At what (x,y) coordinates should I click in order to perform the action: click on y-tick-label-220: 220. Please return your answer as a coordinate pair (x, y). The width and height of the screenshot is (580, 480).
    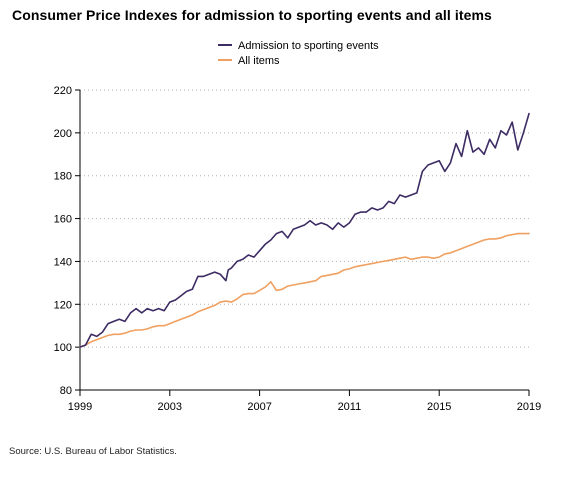
    Looking at the image, I should click on (63, 91).